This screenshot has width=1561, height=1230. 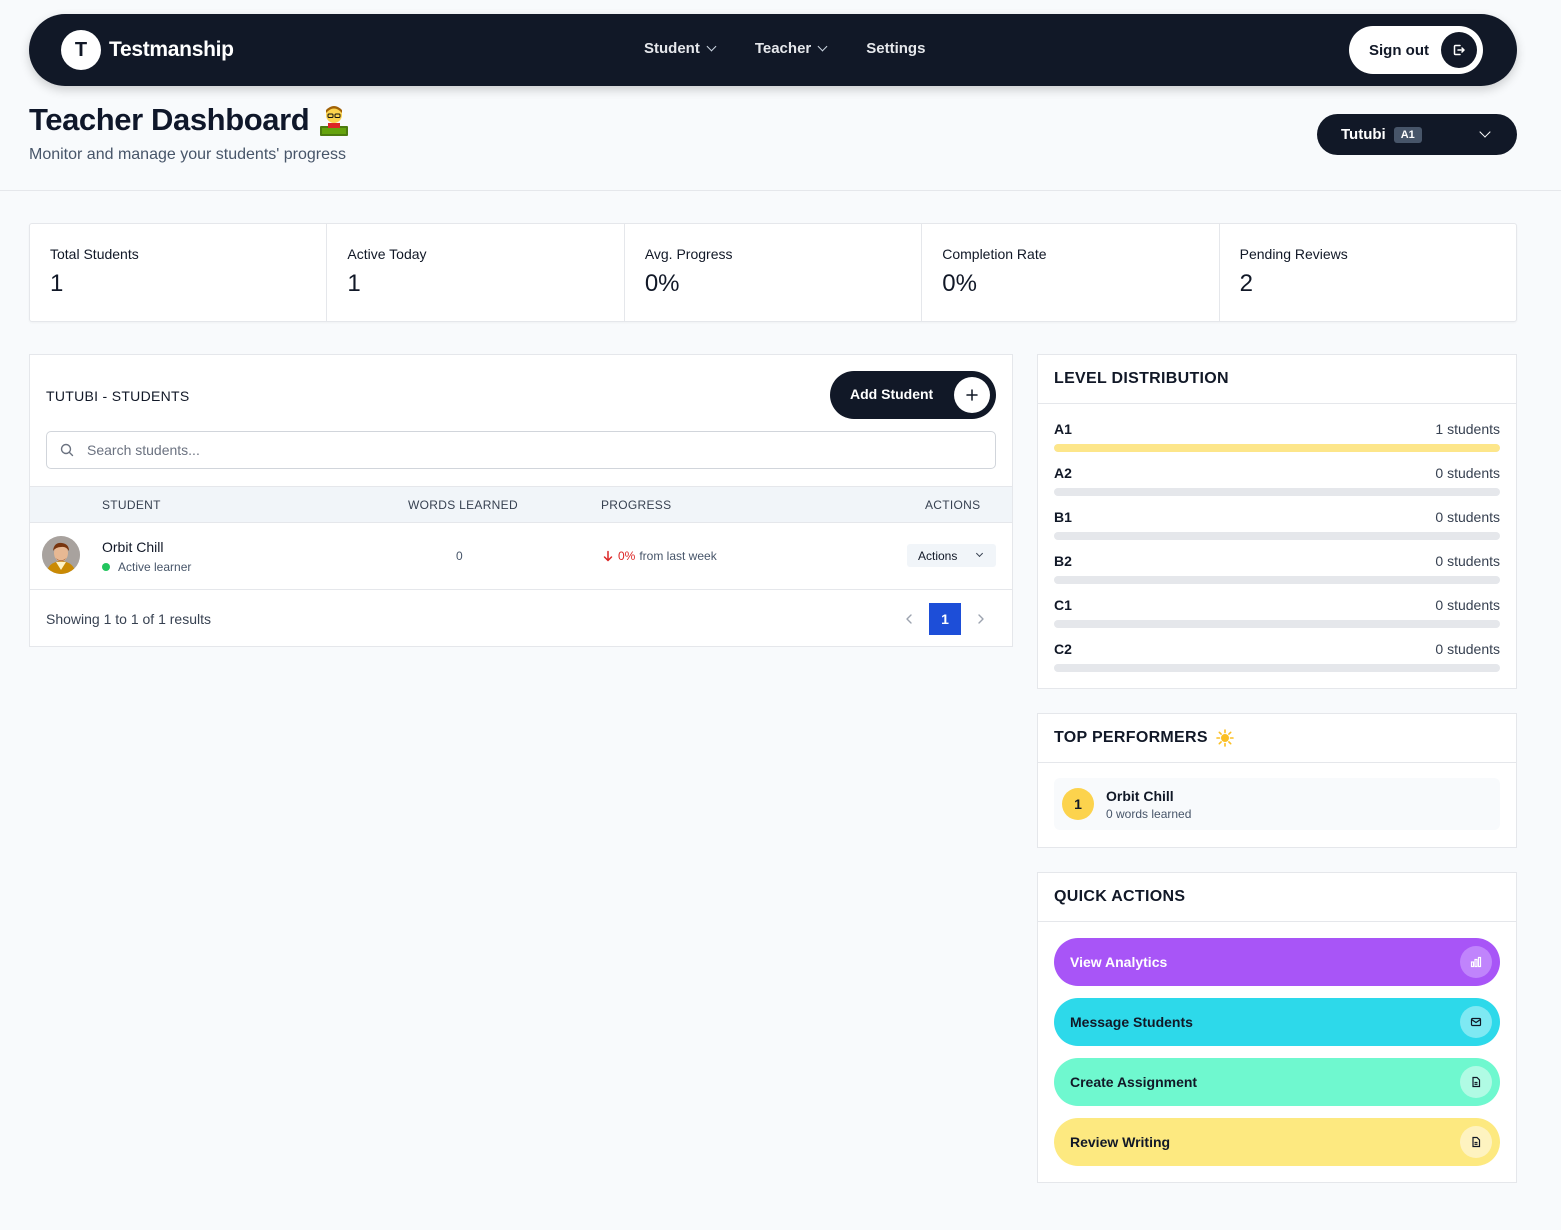 What do you see at coordinates (133, 547) in the screenshot?
I see `student-name: Orbit Chill` at bounding box center [133, 547].